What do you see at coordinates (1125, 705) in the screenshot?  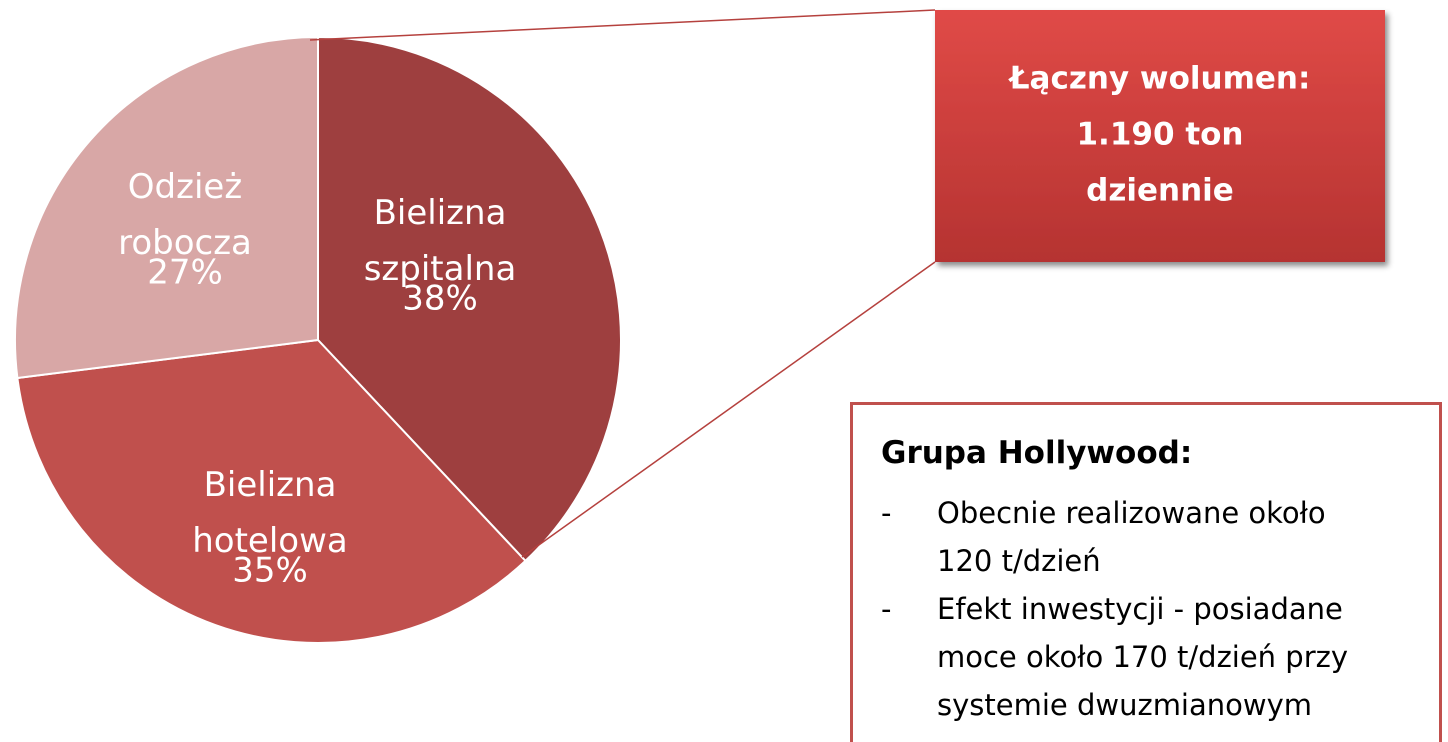 I see `bullet-text: systemie dwuzmianowym` at bounding box center [1125, 705].